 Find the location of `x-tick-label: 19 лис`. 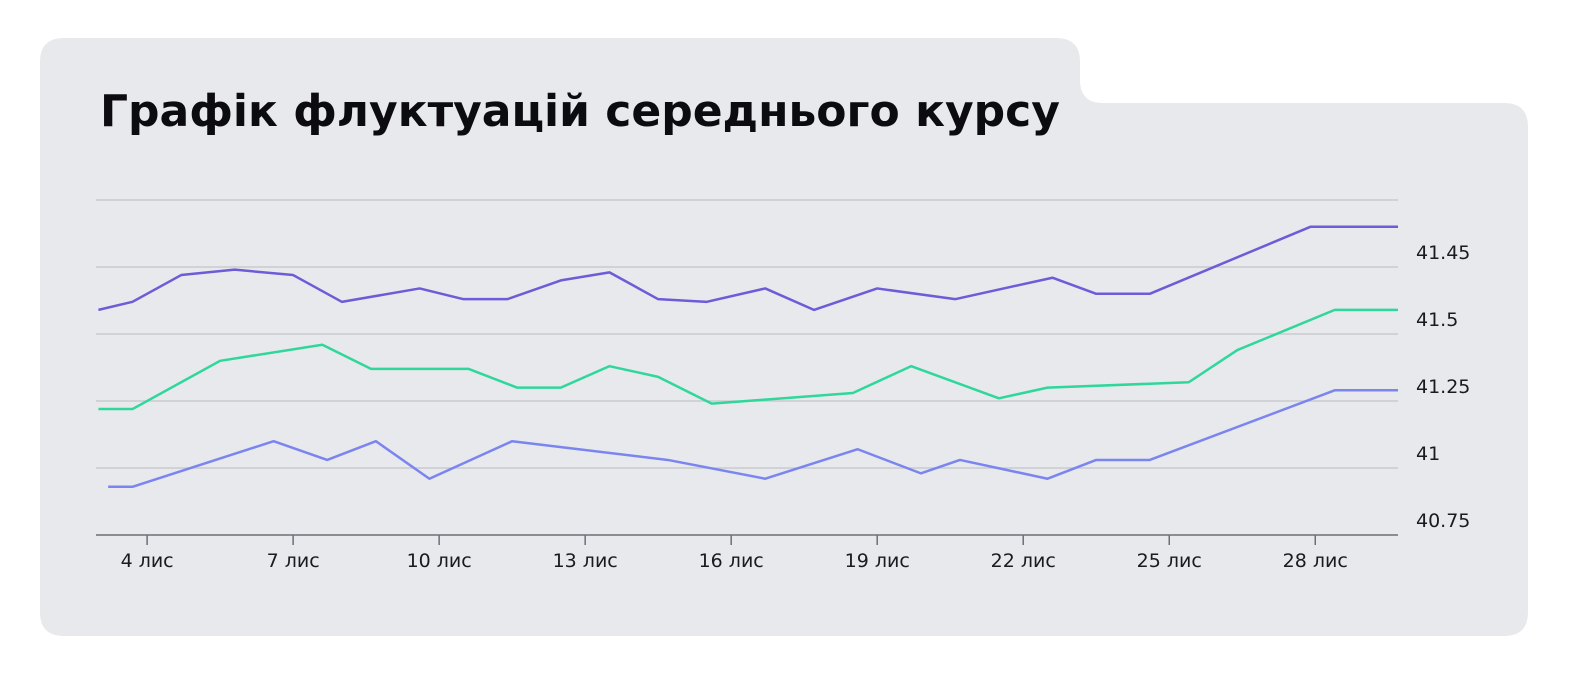

x-tick-label: 19 лис is located at coordinates (877, 561).